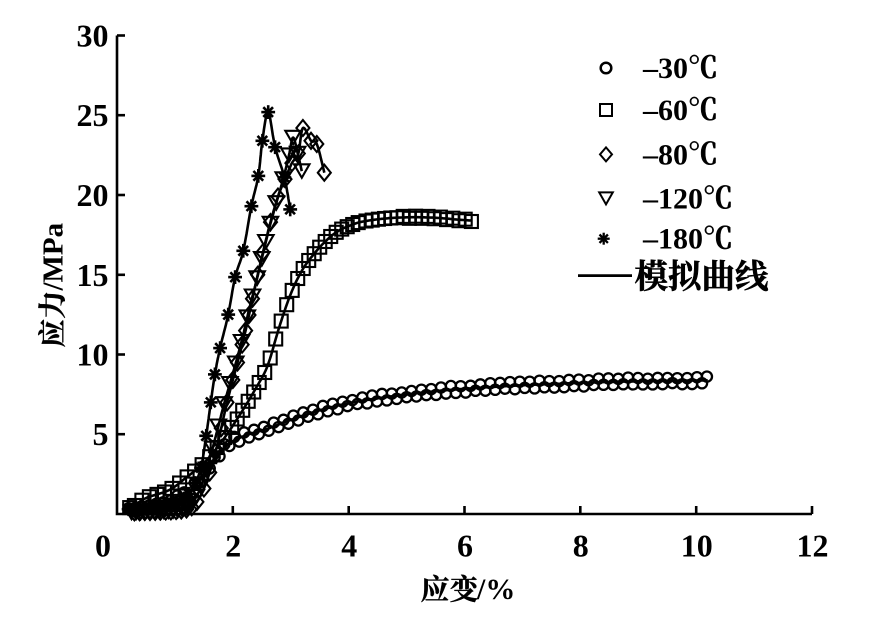 This screenshot has height=632, width=874. What do you see at coordinates (672, 198) in the screenshot?
I see `svg-text: –120` at bounding box center [672, 198].